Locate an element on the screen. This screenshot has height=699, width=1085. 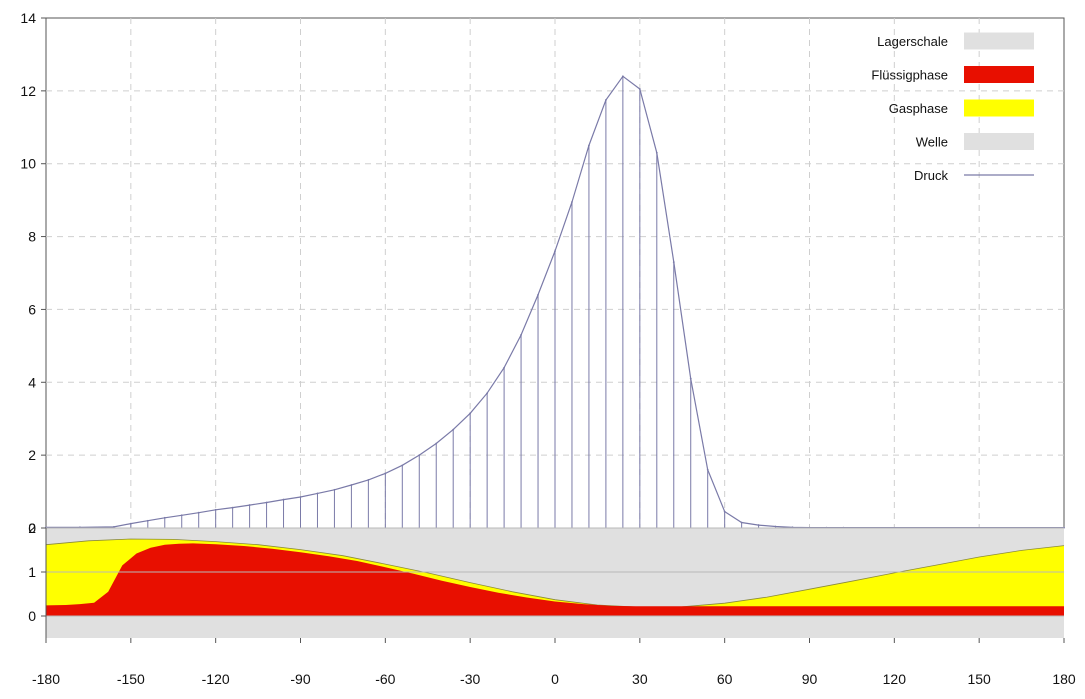
legend-label: Druck is located at coordinates (931, 175).